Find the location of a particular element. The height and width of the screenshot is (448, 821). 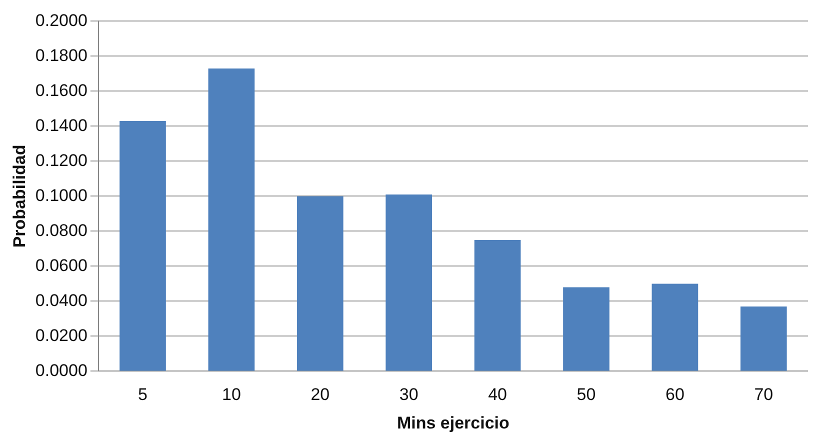

y-axis-title: Probabilidad is located at coordinates (19, 196).